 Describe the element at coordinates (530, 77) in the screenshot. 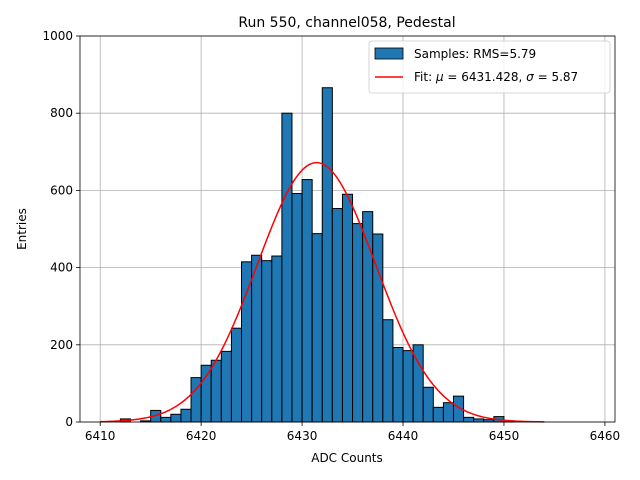

I see `legend-fit-sigma-symbol: σ` at that location.